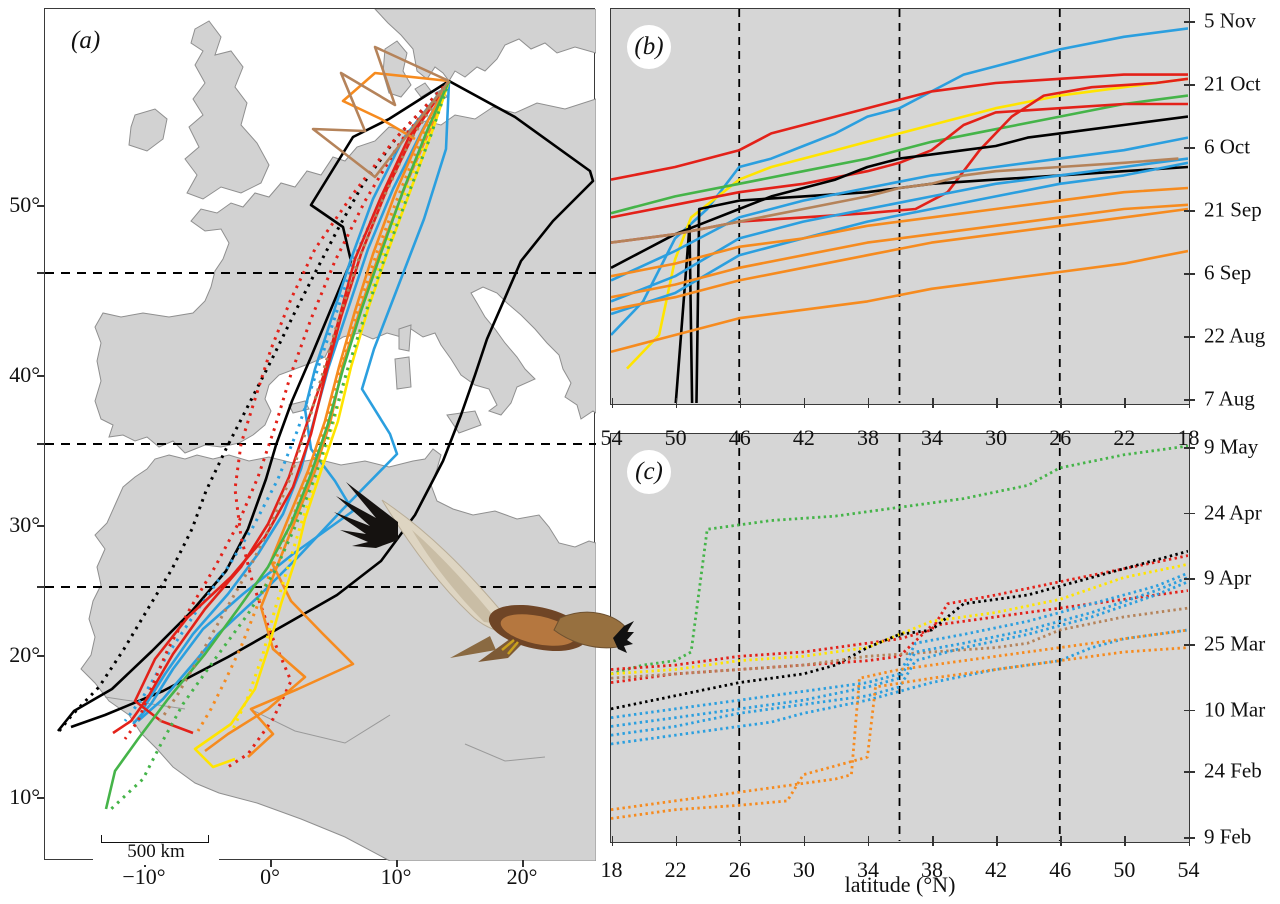 This screenshot has width=1280, height=904. Describe the element at coordinates (366, 515) in the screenshot. I see `bird-wingtip-feathers` at that location.